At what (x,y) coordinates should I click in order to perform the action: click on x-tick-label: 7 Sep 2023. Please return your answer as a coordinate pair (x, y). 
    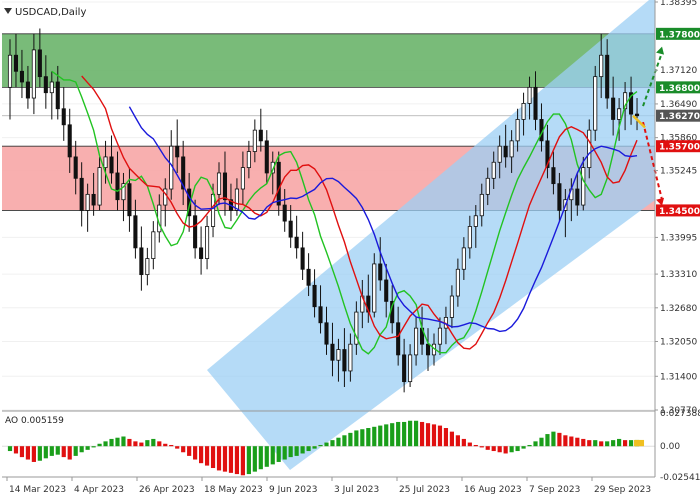
    Looking at the image, I should click on (554, 490).